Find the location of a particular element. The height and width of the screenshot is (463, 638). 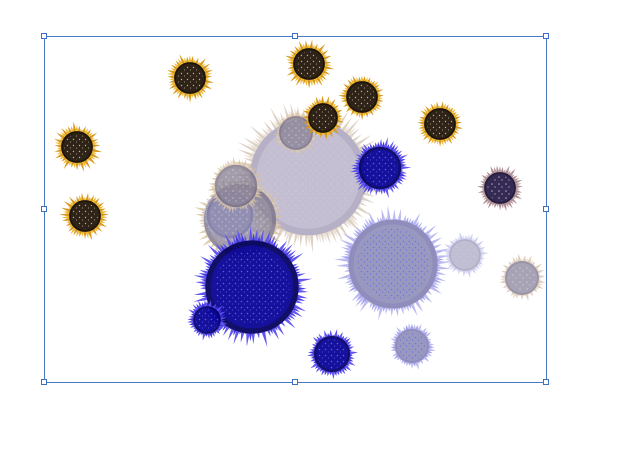

sunflower-beige-small-seeds is located at coordinates (522, 278).